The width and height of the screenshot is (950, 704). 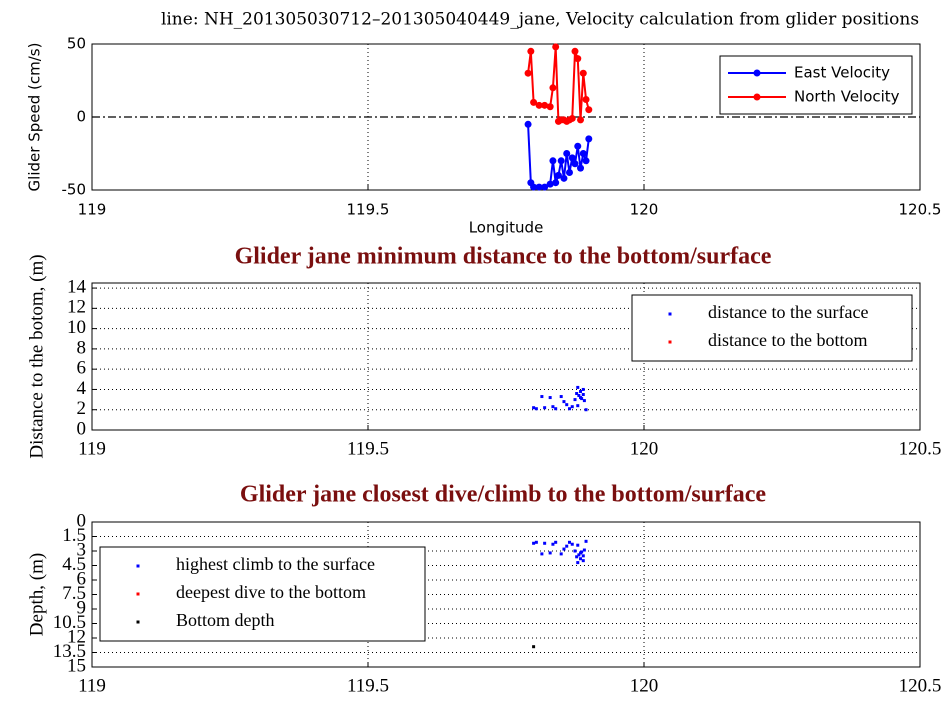 I want to click on x-axis-label: Longitude, so click(x=506, y=228).